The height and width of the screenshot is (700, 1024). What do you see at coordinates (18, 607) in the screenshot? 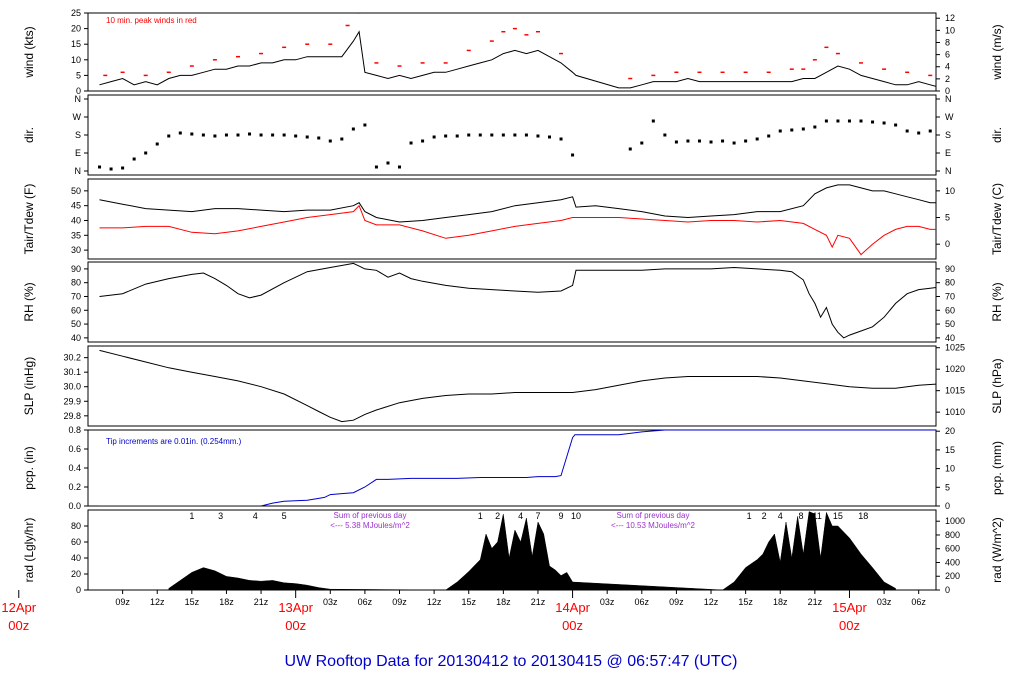
I see `day-label: 12Apr` at bounding box center [18, 607].